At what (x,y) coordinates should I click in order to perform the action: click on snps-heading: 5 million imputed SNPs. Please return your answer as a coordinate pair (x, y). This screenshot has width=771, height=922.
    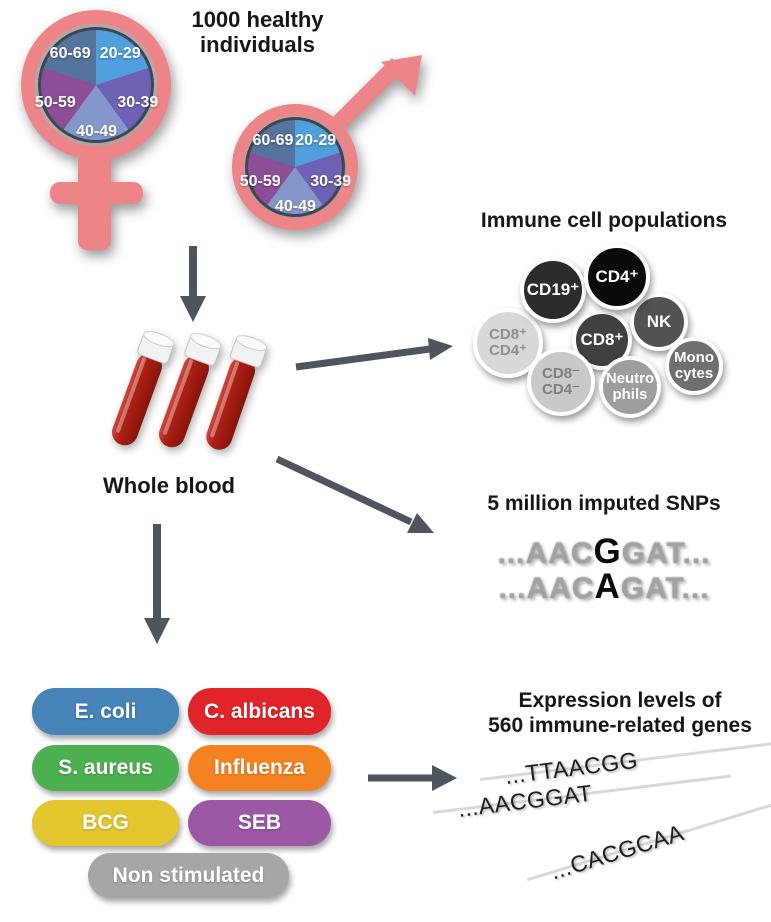
    Looking at the image, I should click on (604, 503).